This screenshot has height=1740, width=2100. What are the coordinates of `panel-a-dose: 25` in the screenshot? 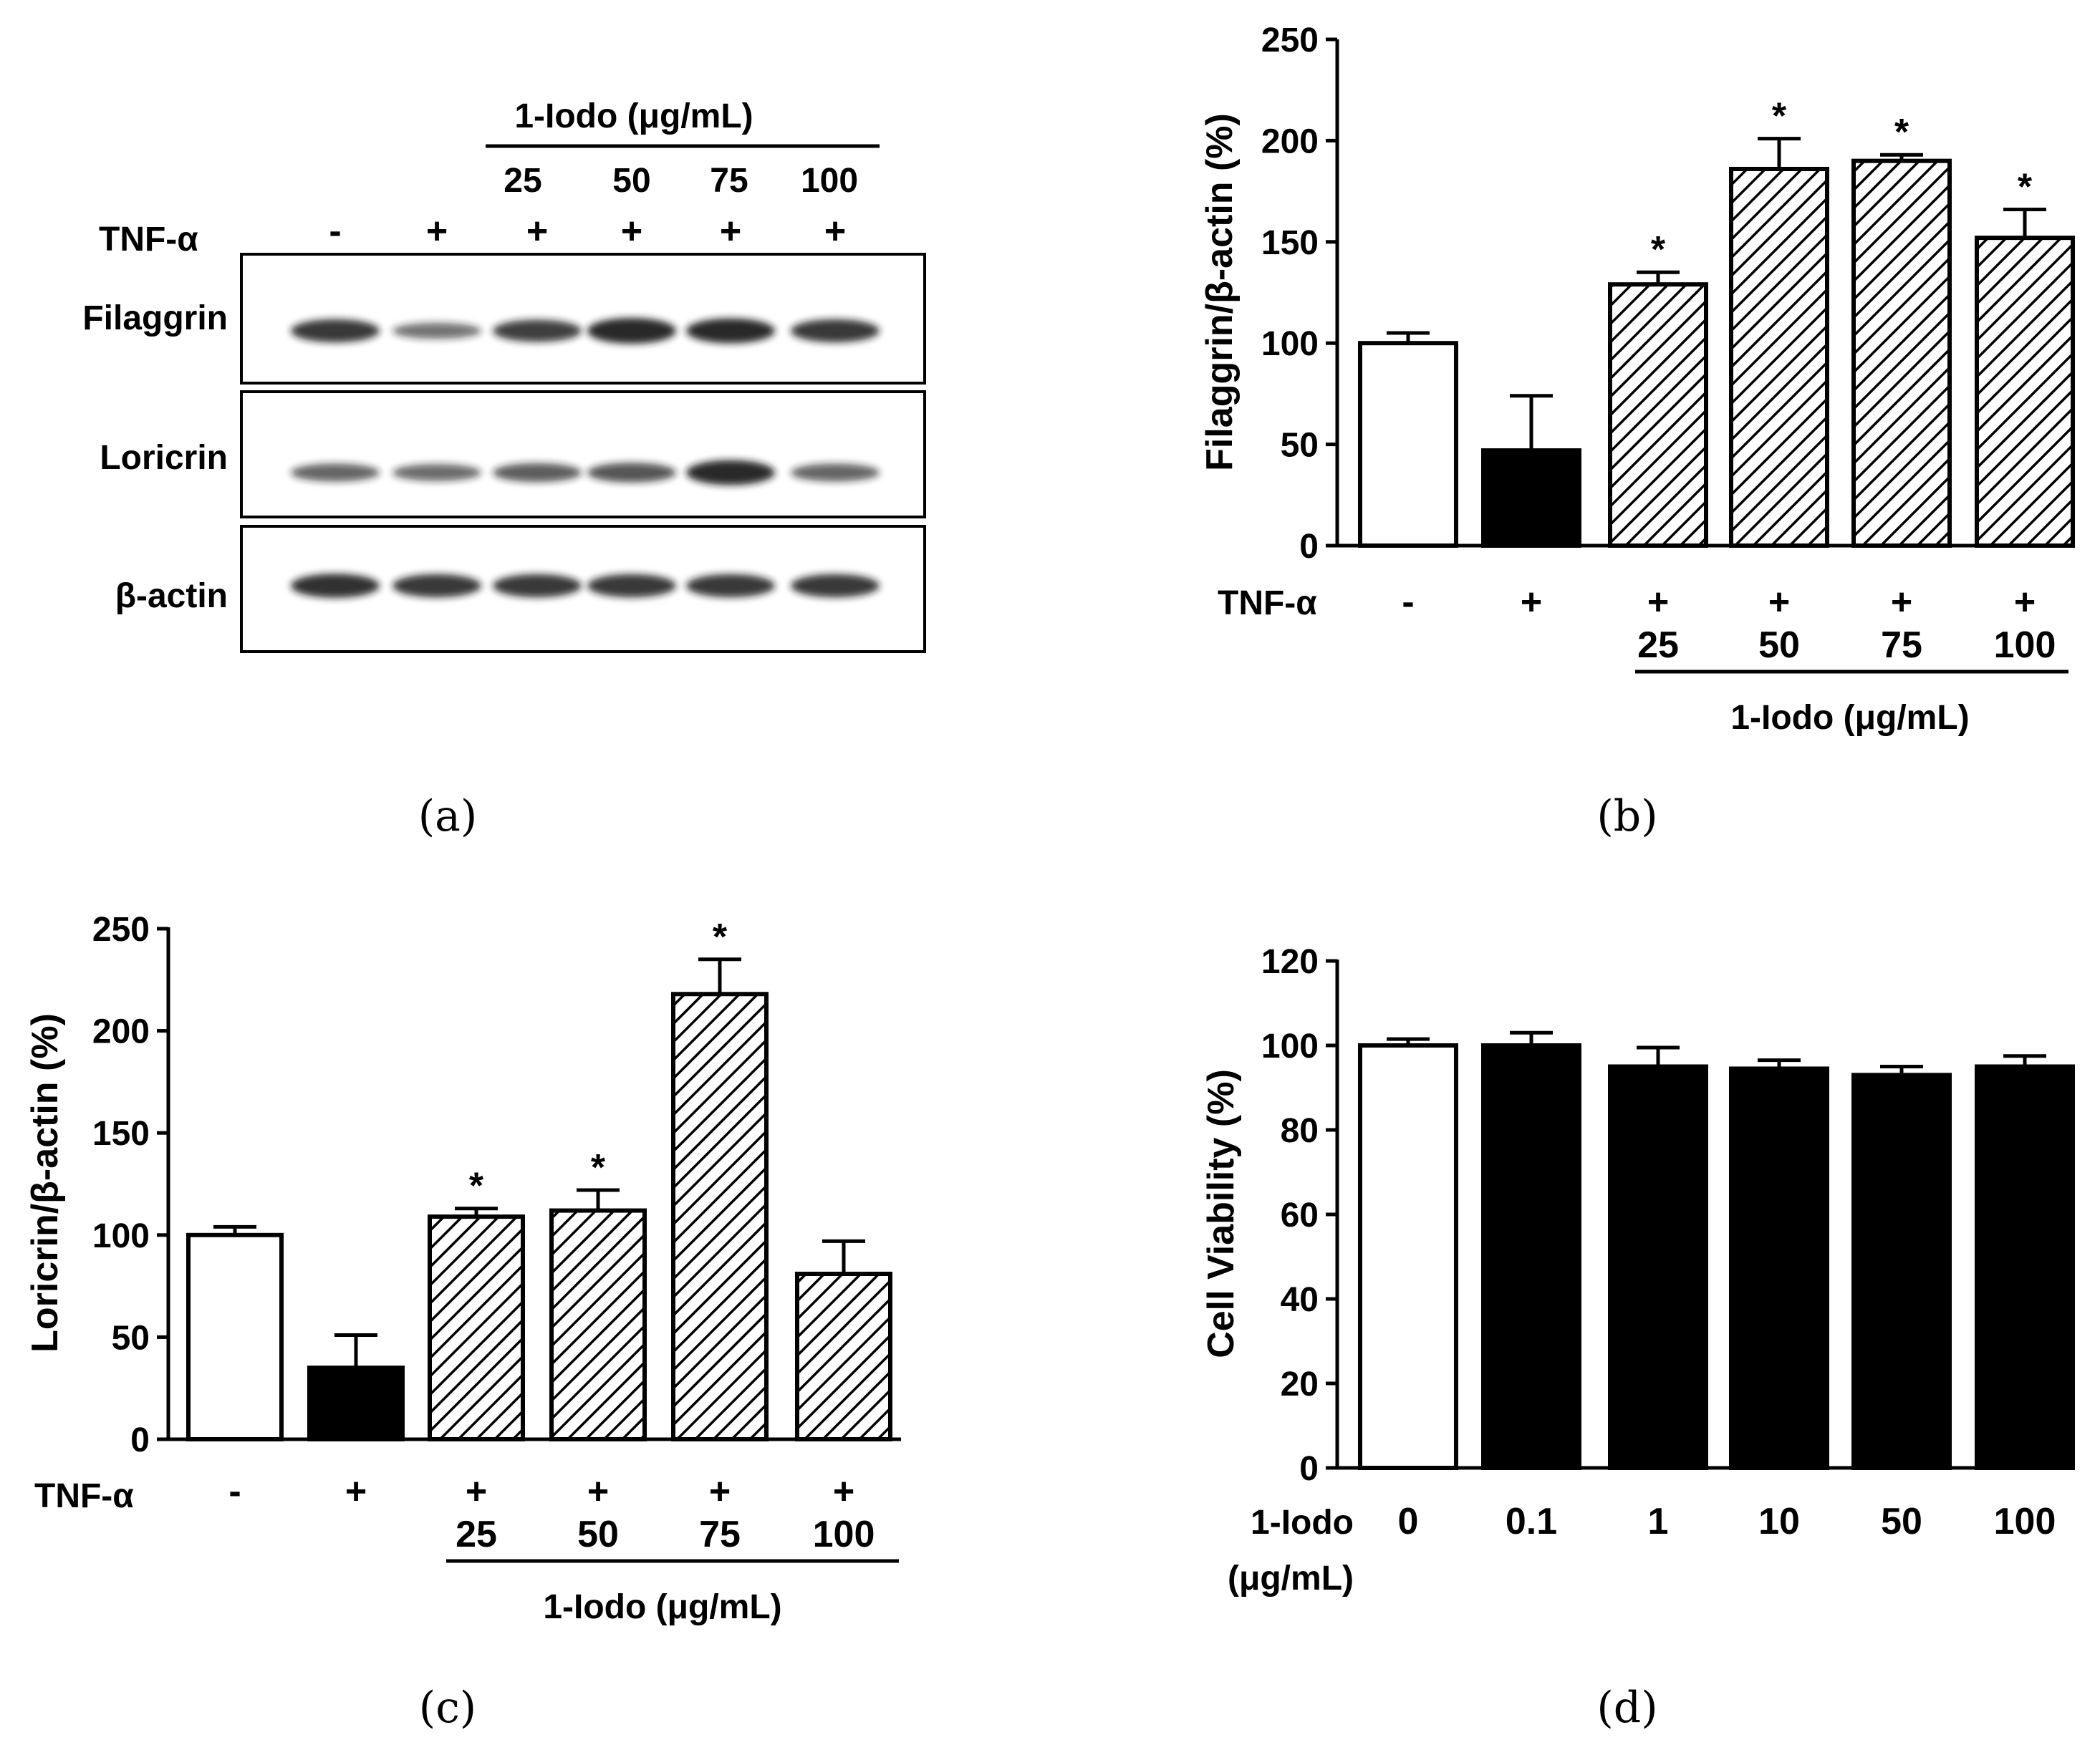 It's located at (522, 181).